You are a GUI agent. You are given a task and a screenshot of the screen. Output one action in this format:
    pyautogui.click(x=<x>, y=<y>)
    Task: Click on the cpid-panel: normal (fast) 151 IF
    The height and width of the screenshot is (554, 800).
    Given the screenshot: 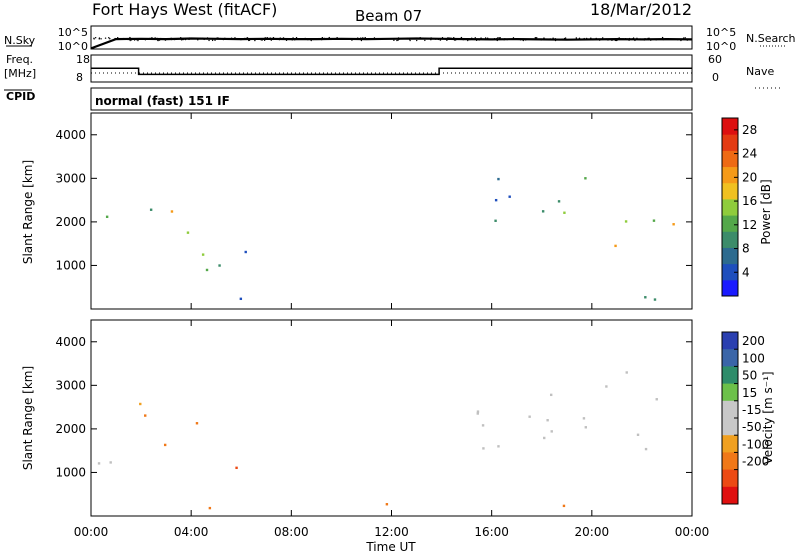 What is the action you would take?
    pyautogui.click(x=391, y=99)
    